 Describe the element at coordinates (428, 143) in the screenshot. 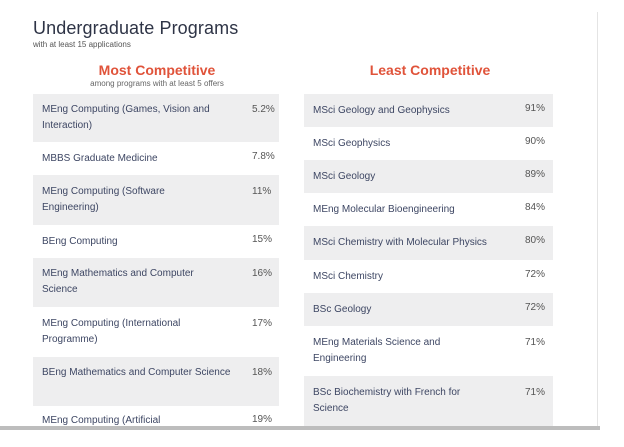

I see `table-row: MSci Geophysics 90%` at that location.